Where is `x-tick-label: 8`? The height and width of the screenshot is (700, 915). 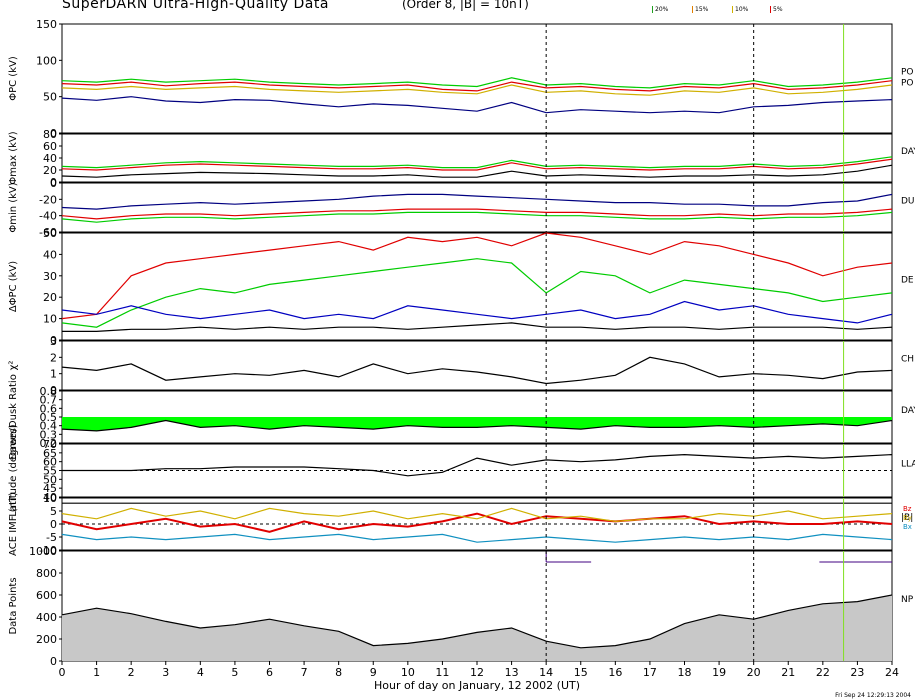 x-tick-label: 8 is located at coordinates (338, 672).